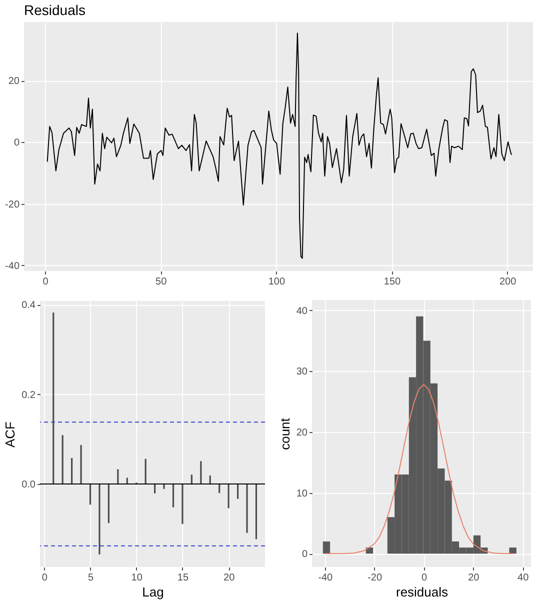 Image resolution: width=539 pixels, height=603 pixels. Describe the element at coordinates (302, 372) in the screenshot. I see `y-tick-label: 30` at that location.